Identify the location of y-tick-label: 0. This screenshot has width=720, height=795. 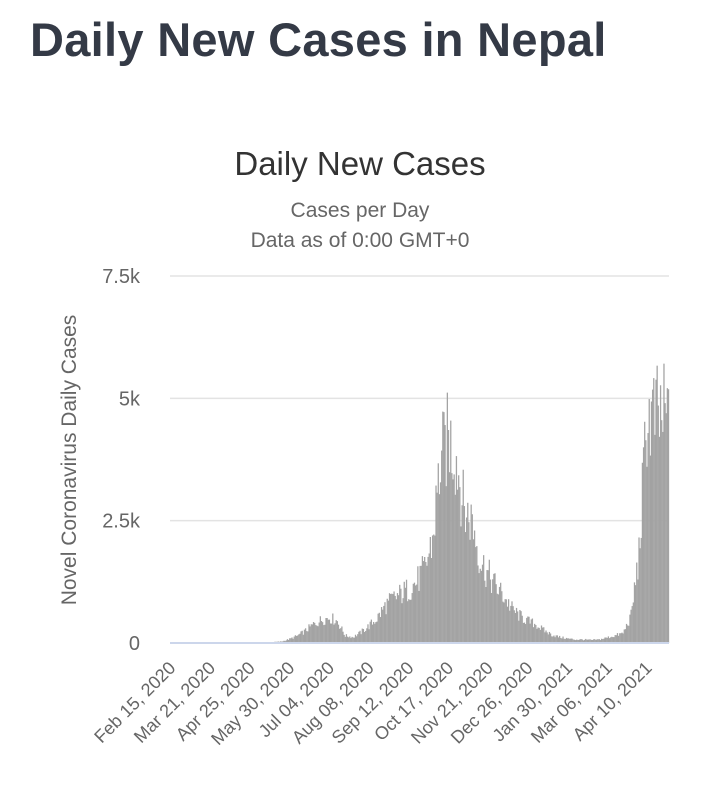
(134, 644).